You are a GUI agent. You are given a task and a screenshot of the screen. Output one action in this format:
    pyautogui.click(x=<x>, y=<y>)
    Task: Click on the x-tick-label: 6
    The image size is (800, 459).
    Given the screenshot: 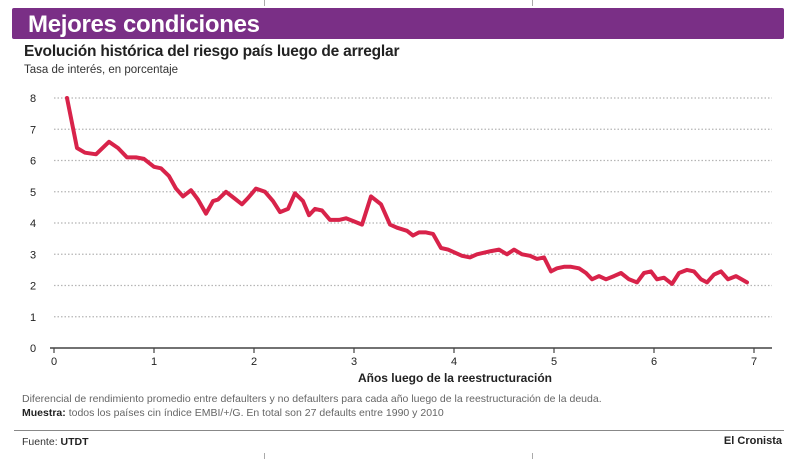 What is the action you would take?
    pyautogui.click(x=654, y=362)
    